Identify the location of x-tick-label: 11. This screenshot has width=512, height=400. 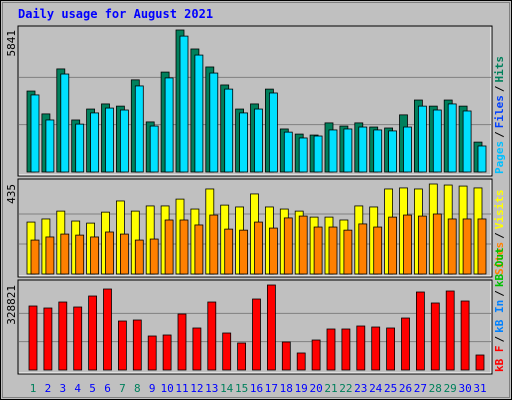
(181, 388).